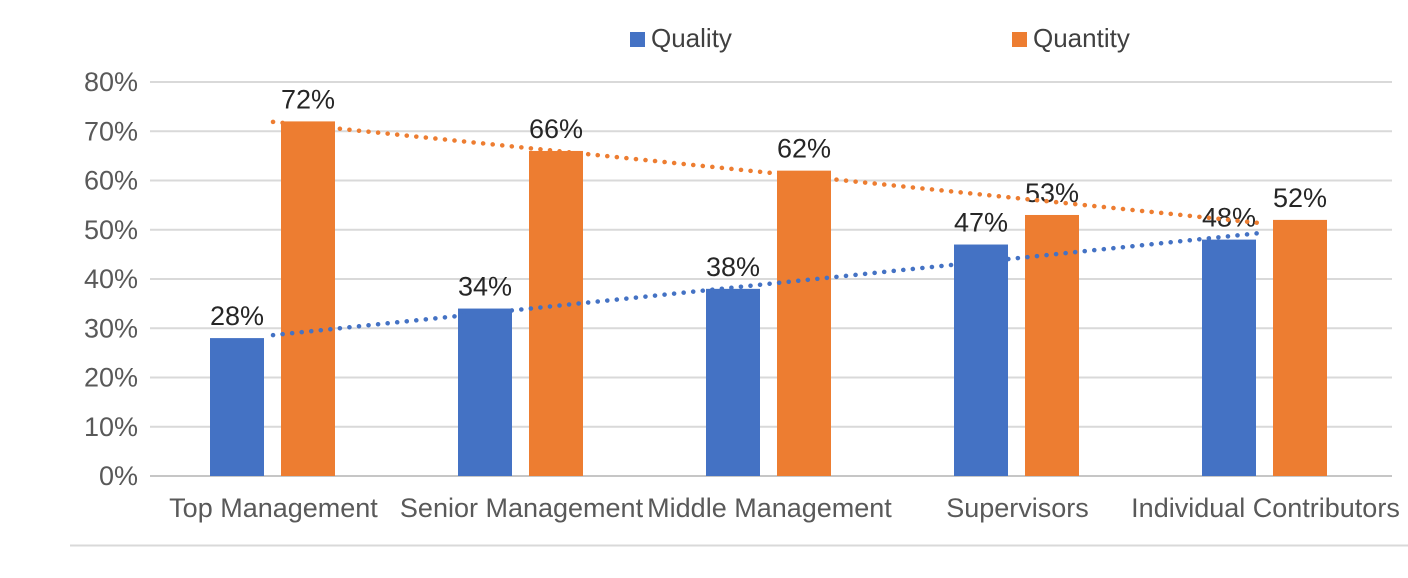 The height and width of the screenshot is (578, 1408). What do you see at coordinates (981, 360) in the screenshot?
I see `bar-quality-supervisors` at bounding box center [981, 360].